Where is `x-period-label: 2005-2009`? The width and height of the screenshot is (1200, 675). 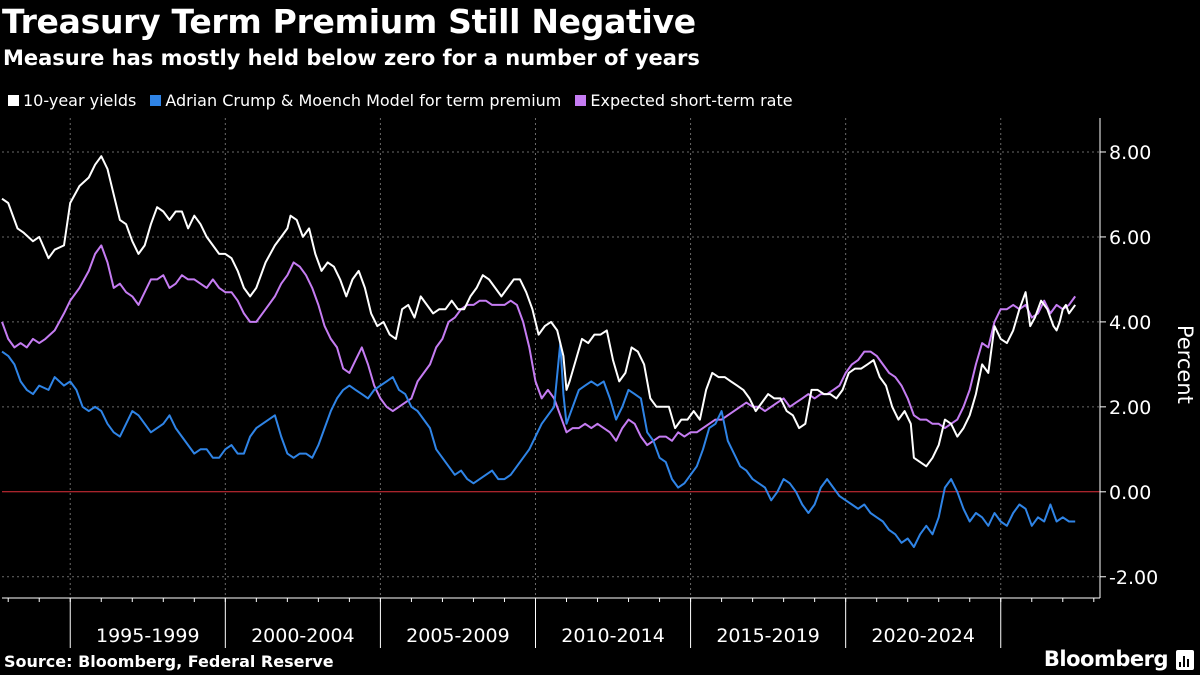 x-period-label: 2005-2009 is located at coordinates (458, 636).